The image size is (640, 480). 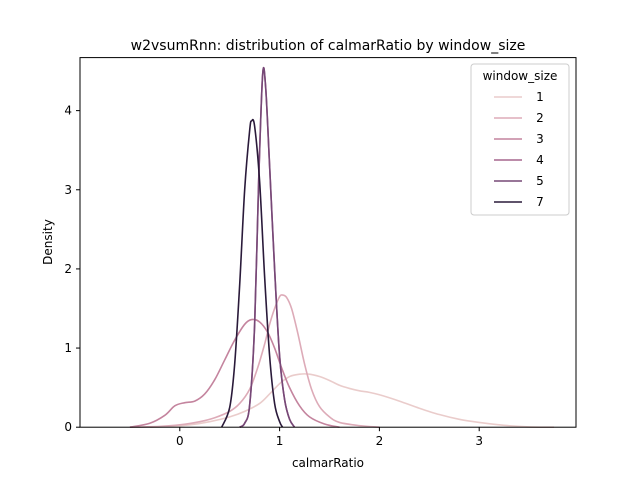 What do you see at coordinates (68, 348) in the screenshot?
I see `y-tick-label: 1` at bounding box center [68, 348].